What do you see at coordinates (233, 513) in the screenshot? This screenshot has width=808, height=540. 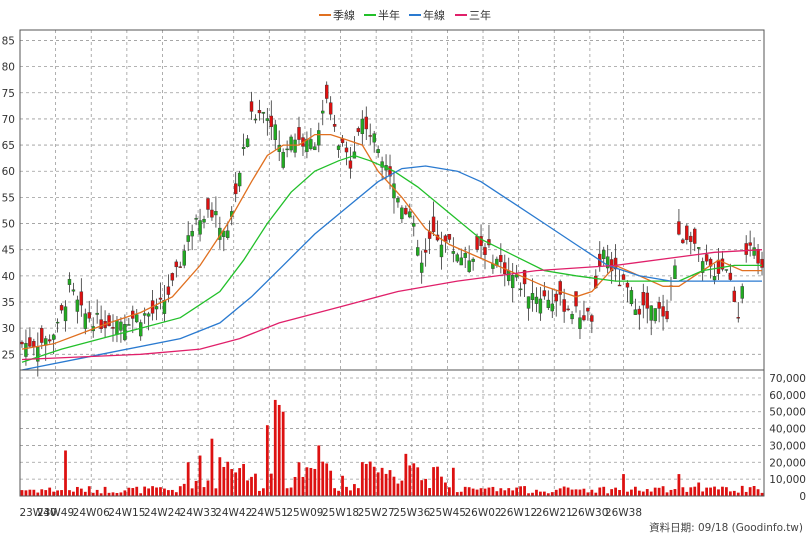 I see `x-tick-label: 24W42` at bounding box center [233, 513].